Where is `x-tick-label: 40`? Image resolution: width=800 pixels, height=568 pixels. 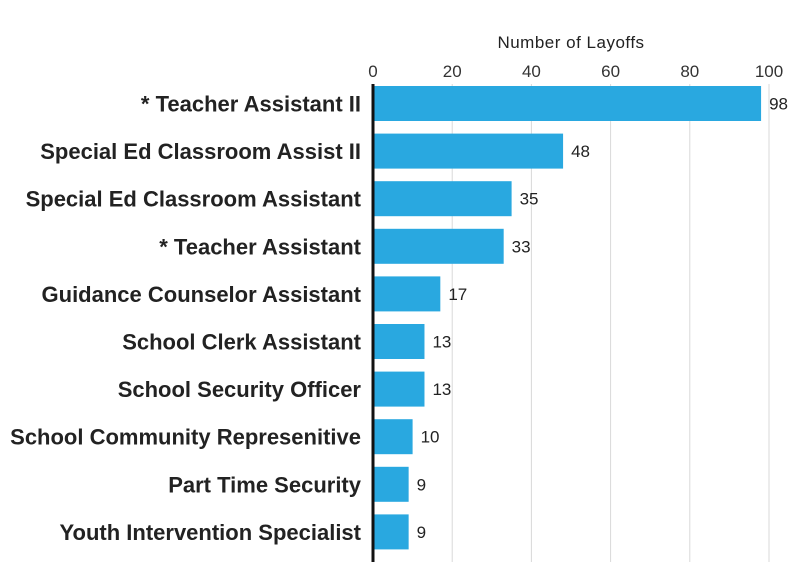 x-tick-label: 40 is located at coordinates (531, 71).